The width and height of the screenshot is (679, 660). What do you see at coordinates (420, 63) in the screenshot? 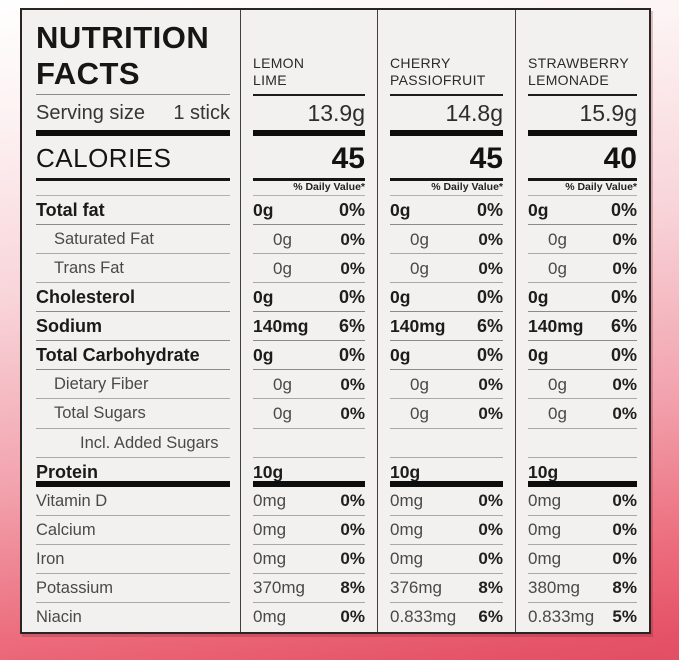
I see `flavor-name-line1: CHERRY` at bounding box center [420, 63].